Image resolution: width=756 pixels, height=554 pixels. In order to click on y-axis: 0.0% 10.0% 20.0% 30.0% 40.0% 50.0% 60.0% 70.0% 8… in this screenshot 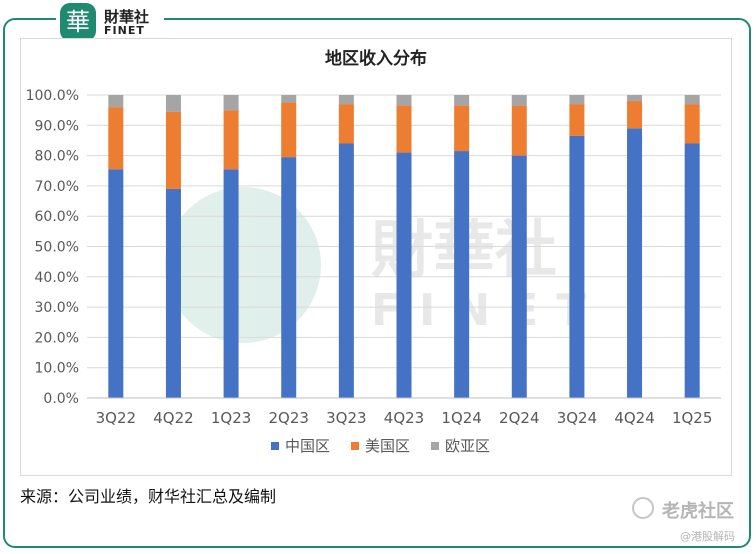, I will do `click(52, 247)`.